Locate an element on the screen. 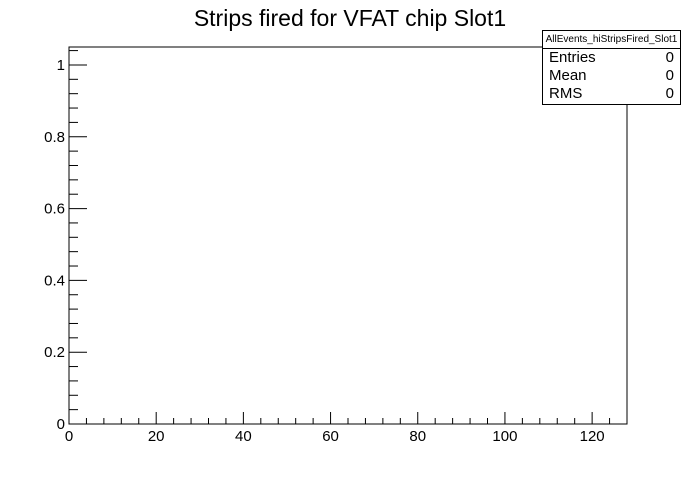 This screenshot has height=477, width=696. stats-row-entries: Entries 0 is located at coordinates (611, 58).